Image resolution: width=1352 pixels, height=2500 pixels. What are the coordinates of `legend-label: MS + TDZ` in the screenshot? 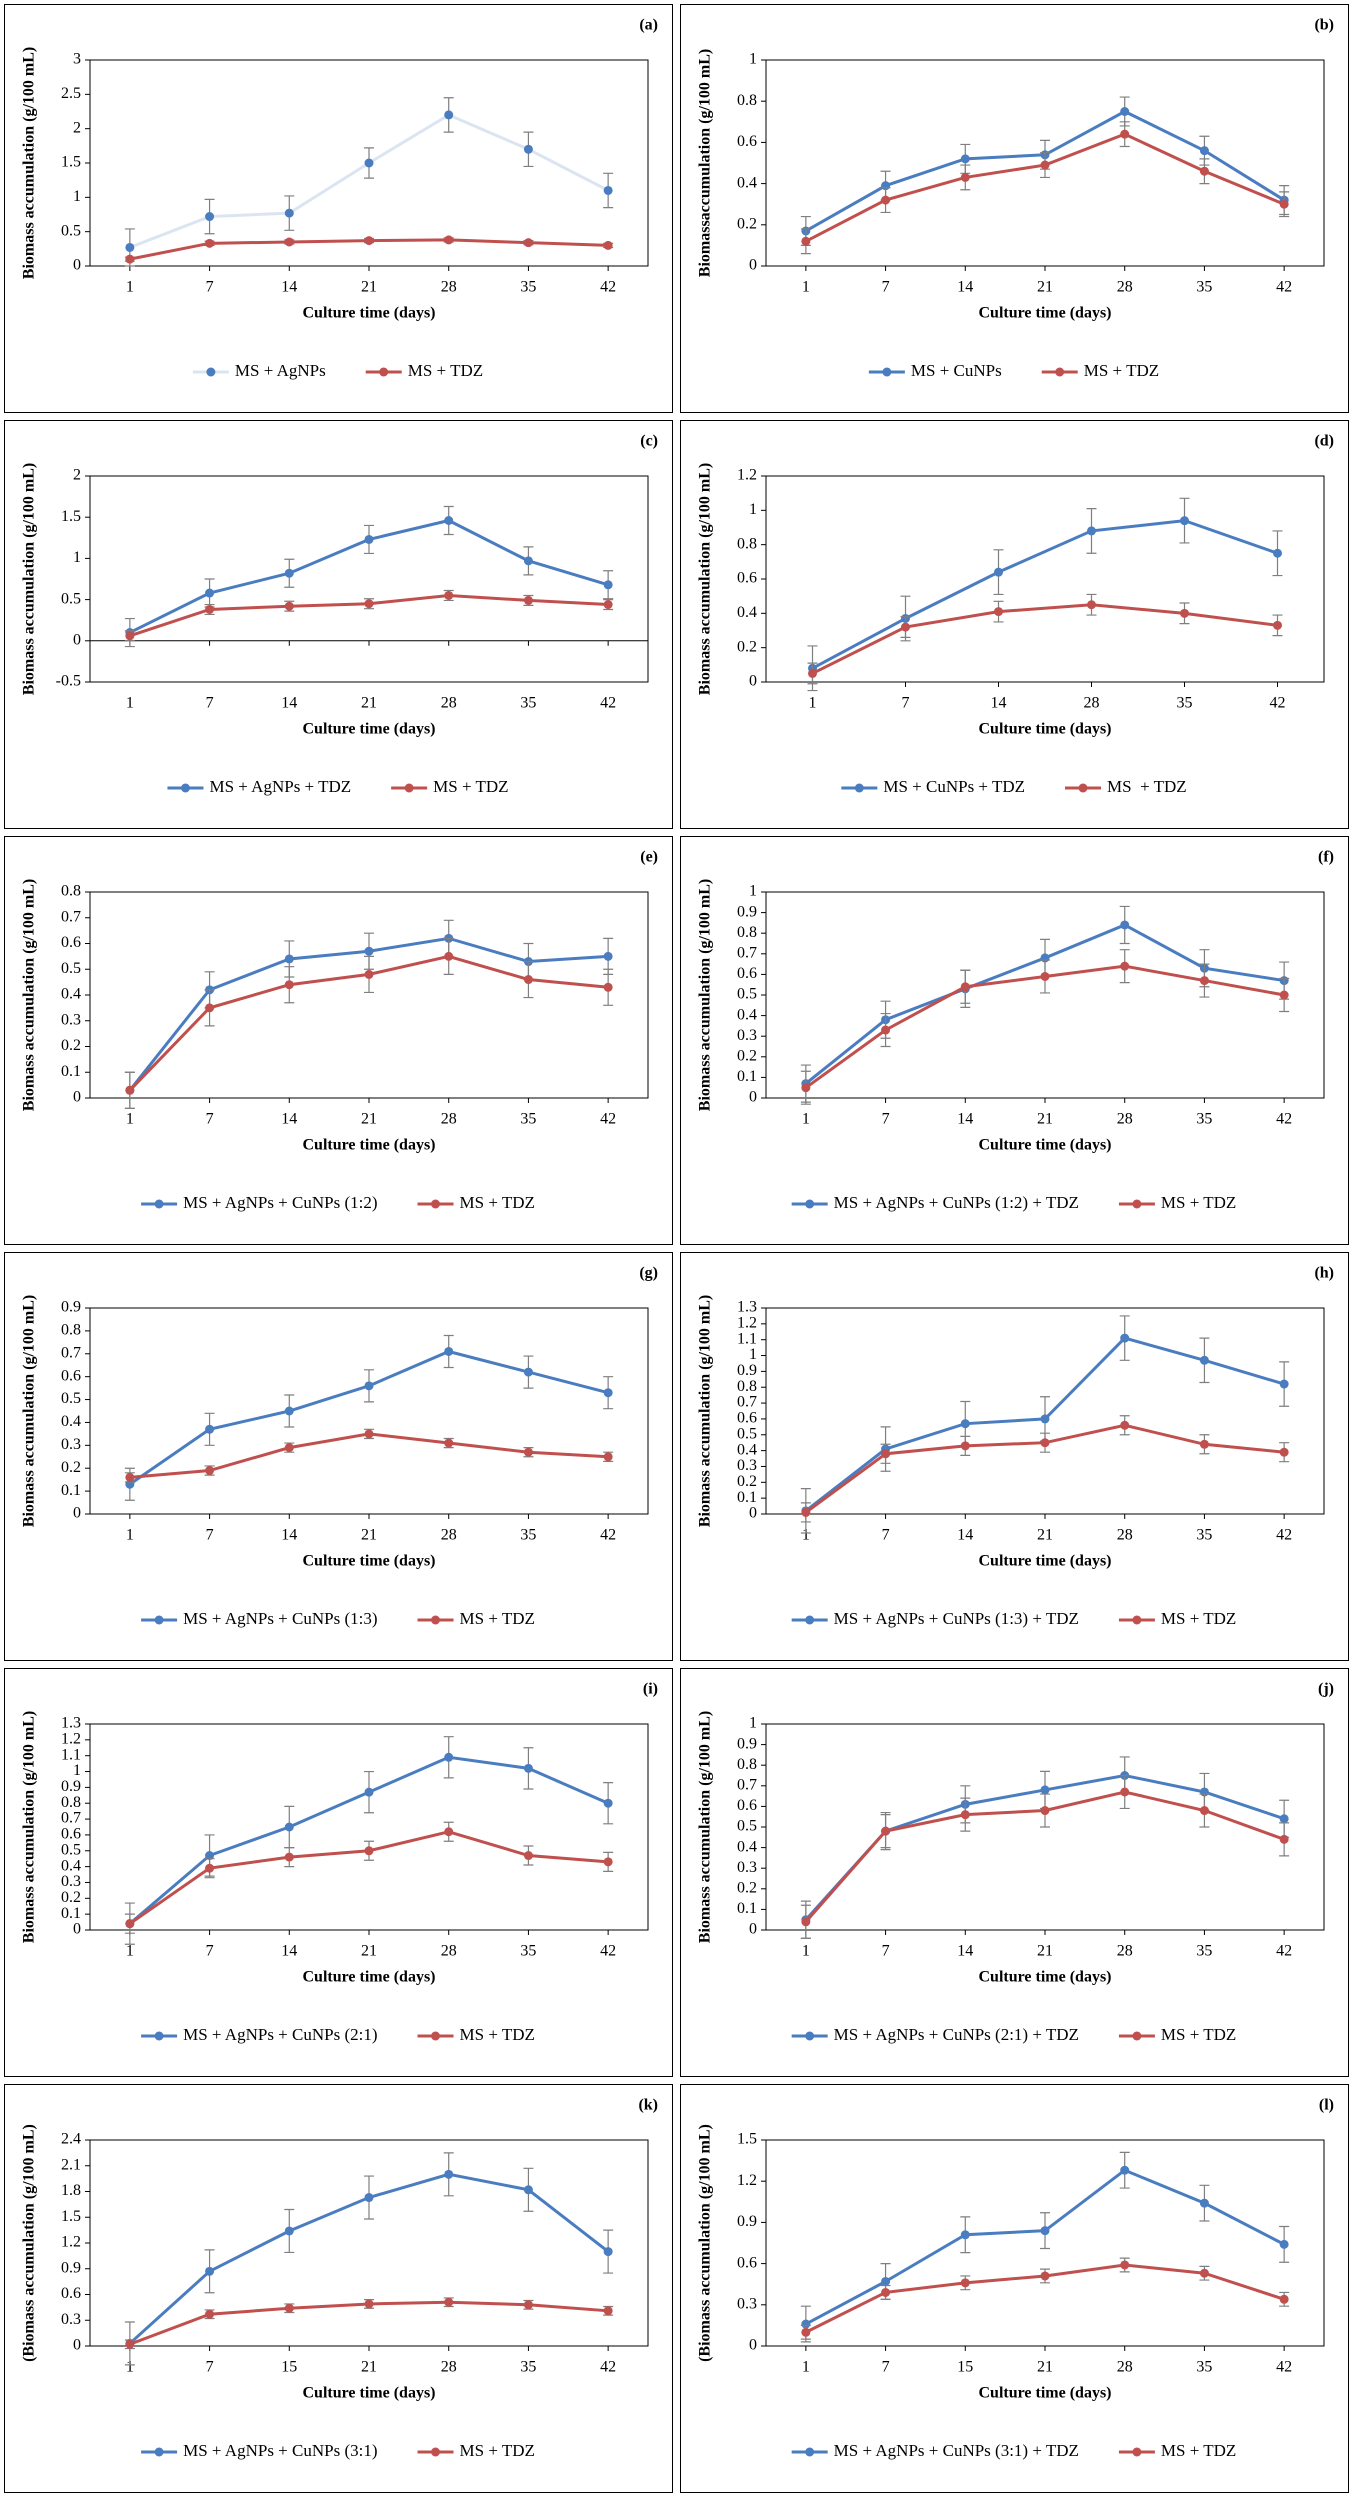 It's located at (1147, 786).